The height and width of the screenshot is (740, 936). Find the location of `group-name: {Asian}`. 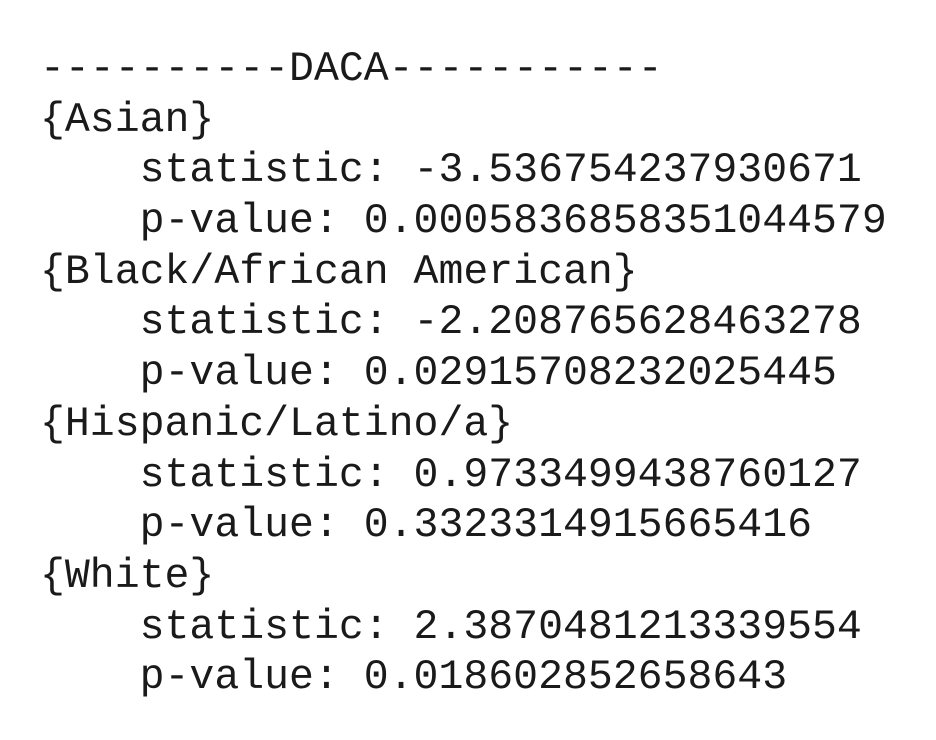

group-name: {Asian} is located at coordinates (127, 120).